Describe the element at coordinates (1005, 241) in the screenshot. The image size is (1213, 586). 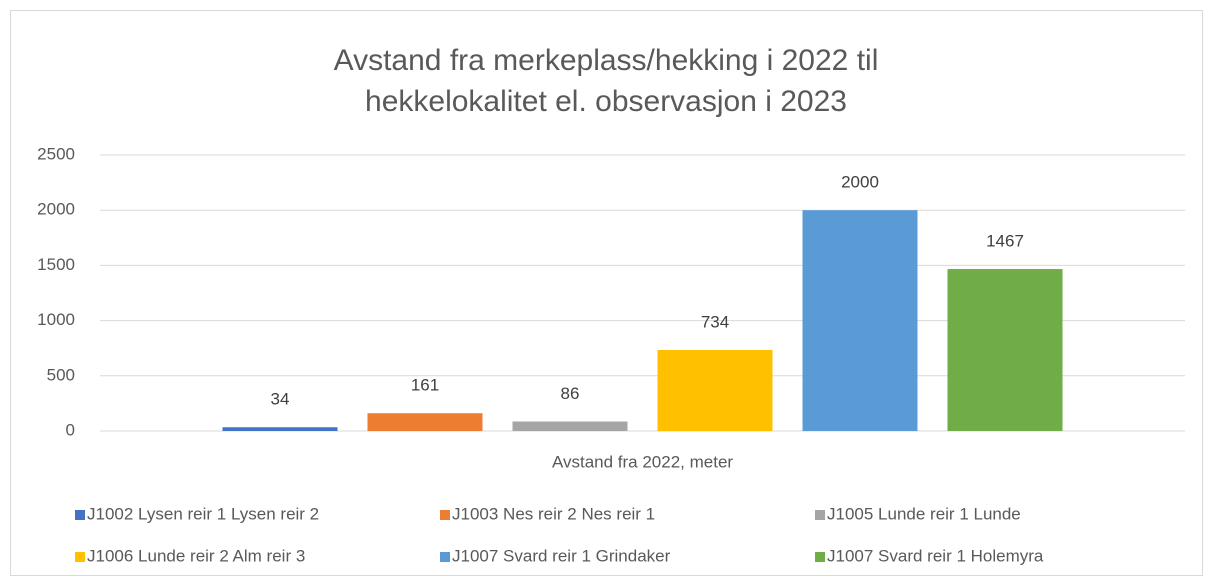
I see `data-label: 1467` at that location.